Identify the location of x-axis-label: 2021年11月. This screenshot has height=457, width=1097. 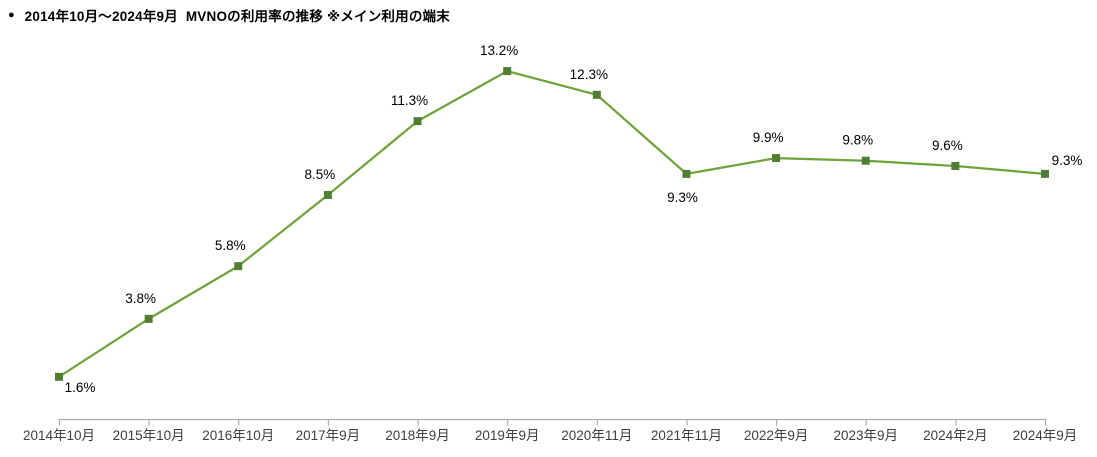
(686, 435).